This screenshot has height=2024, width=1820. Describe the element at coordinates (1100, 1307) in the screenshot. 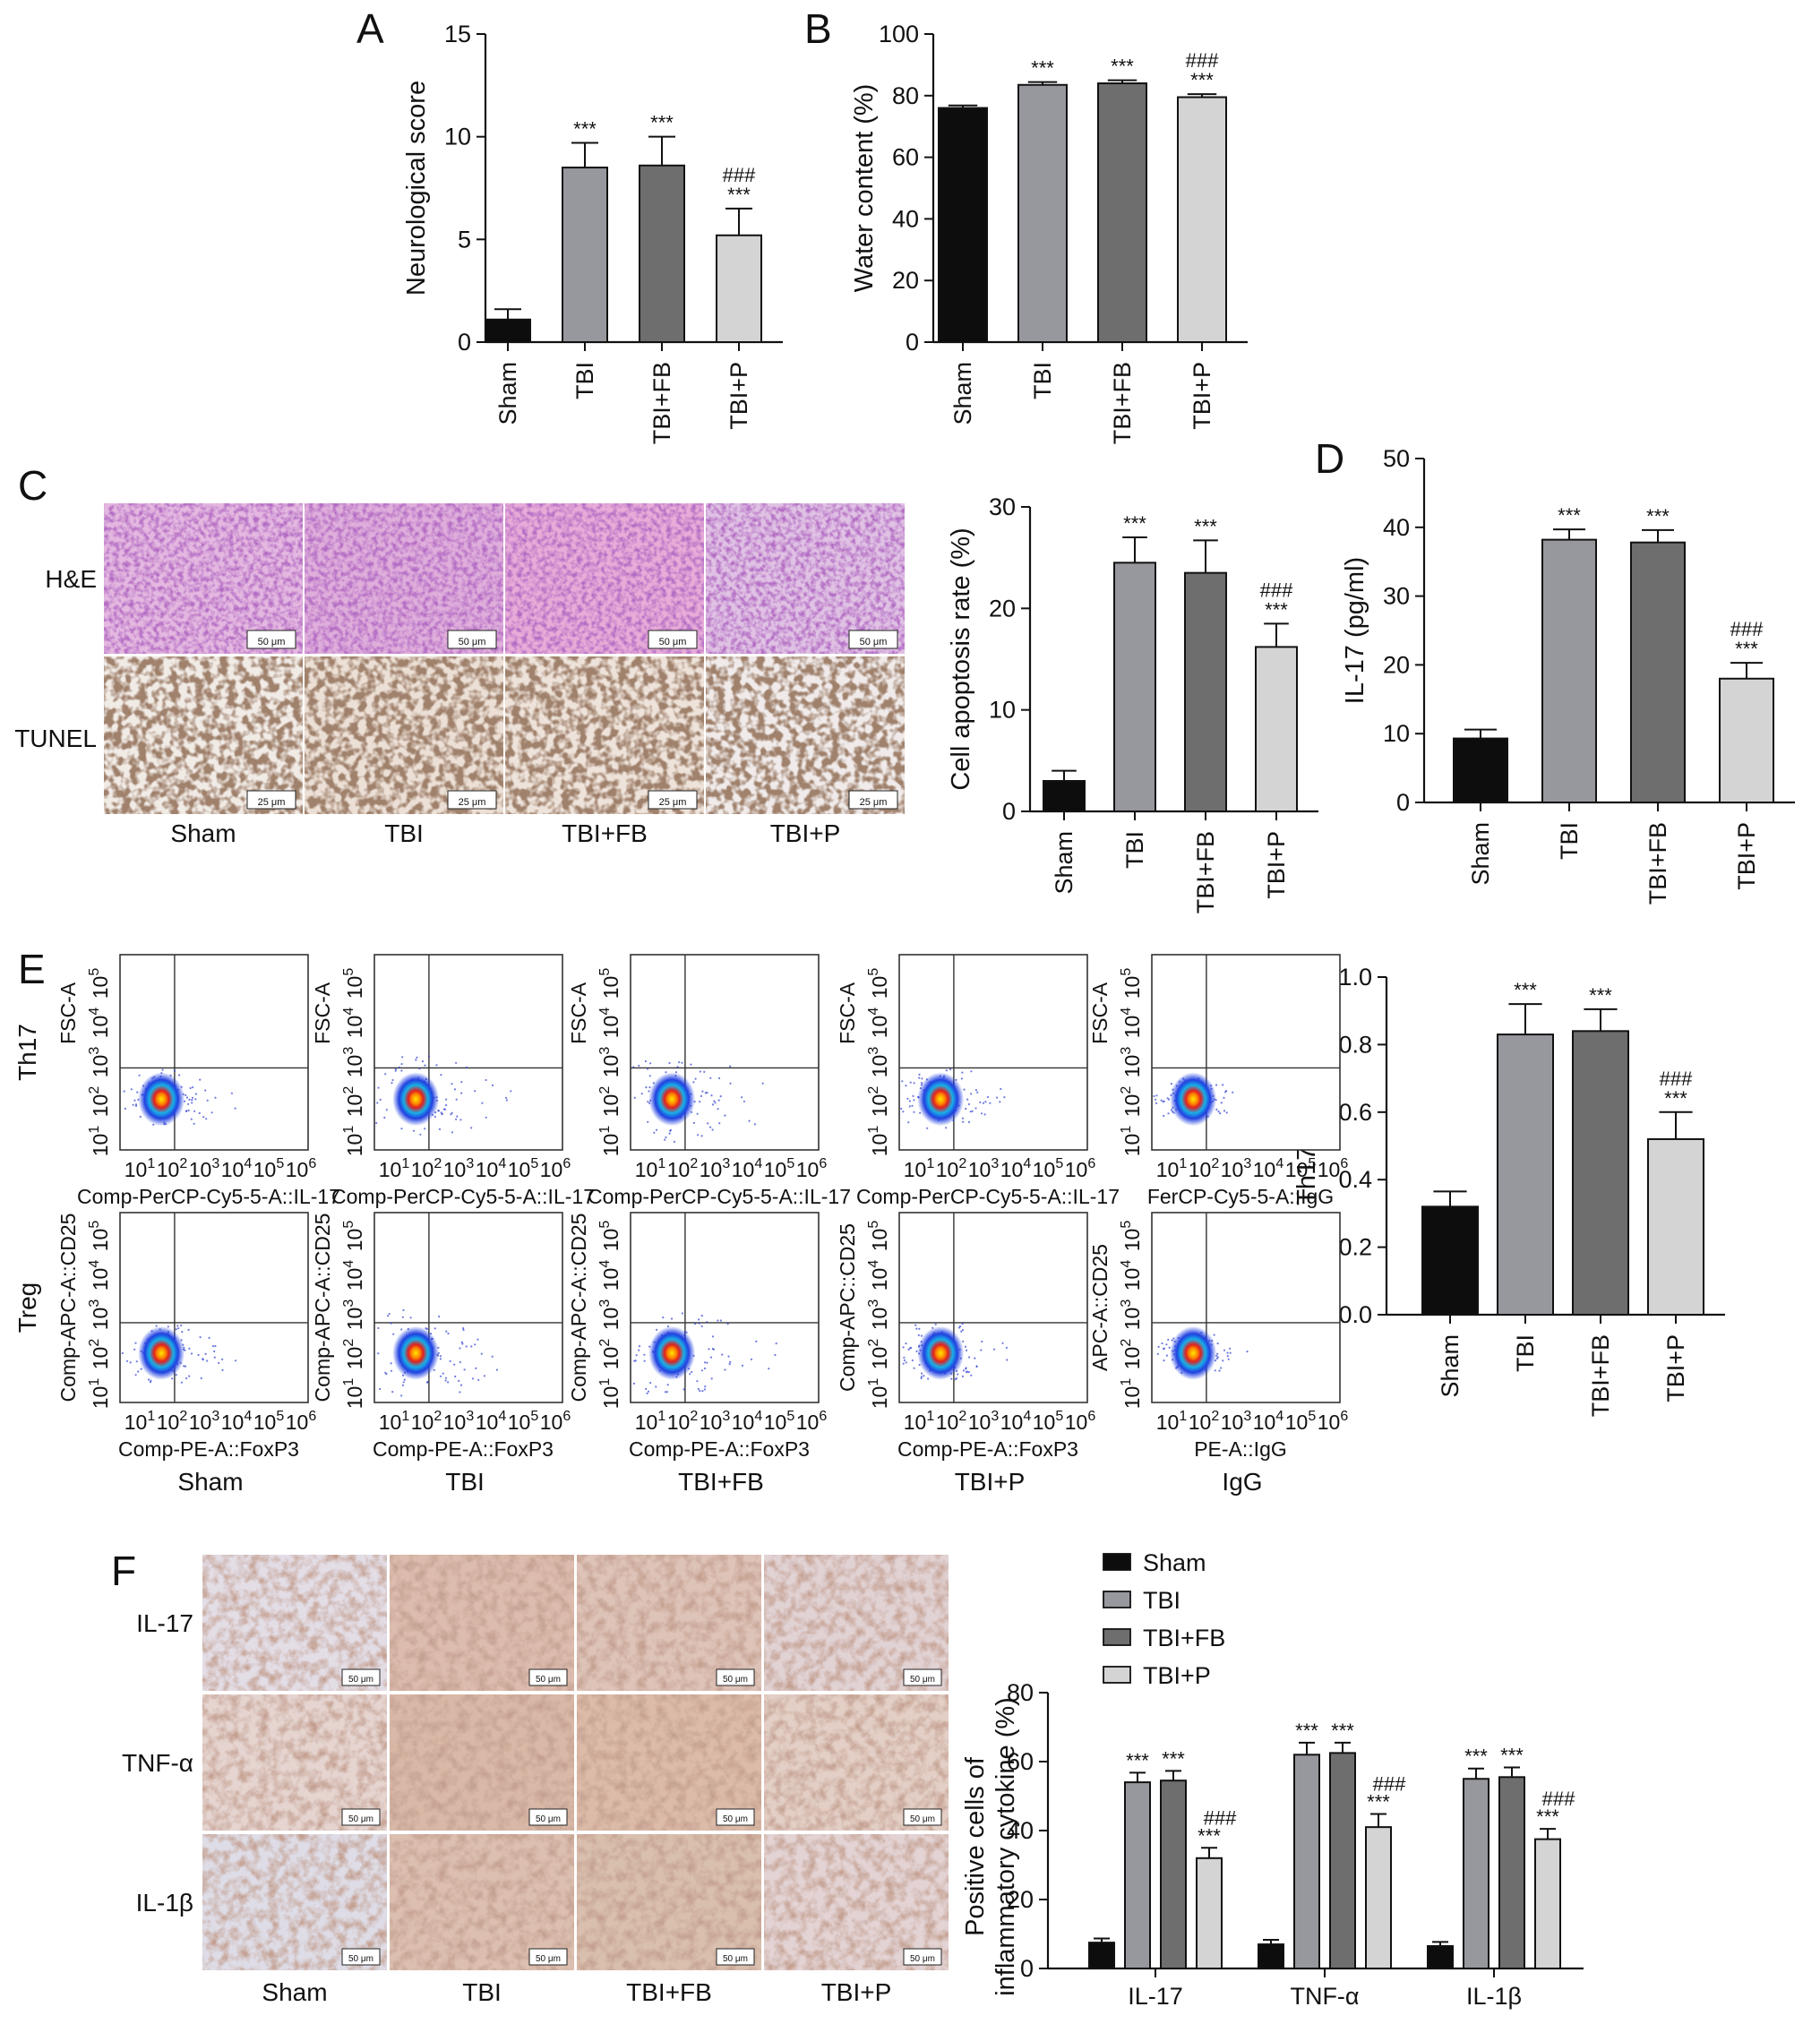

I see `flow-y-axis-label: APC-A::CD25` at that location.